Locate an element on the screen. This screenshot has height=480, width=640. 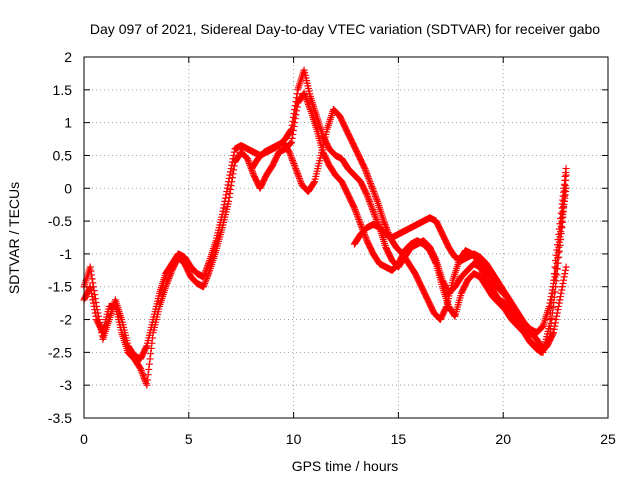
y-tick-label: 0.5 is located at coordinates (63, 155).